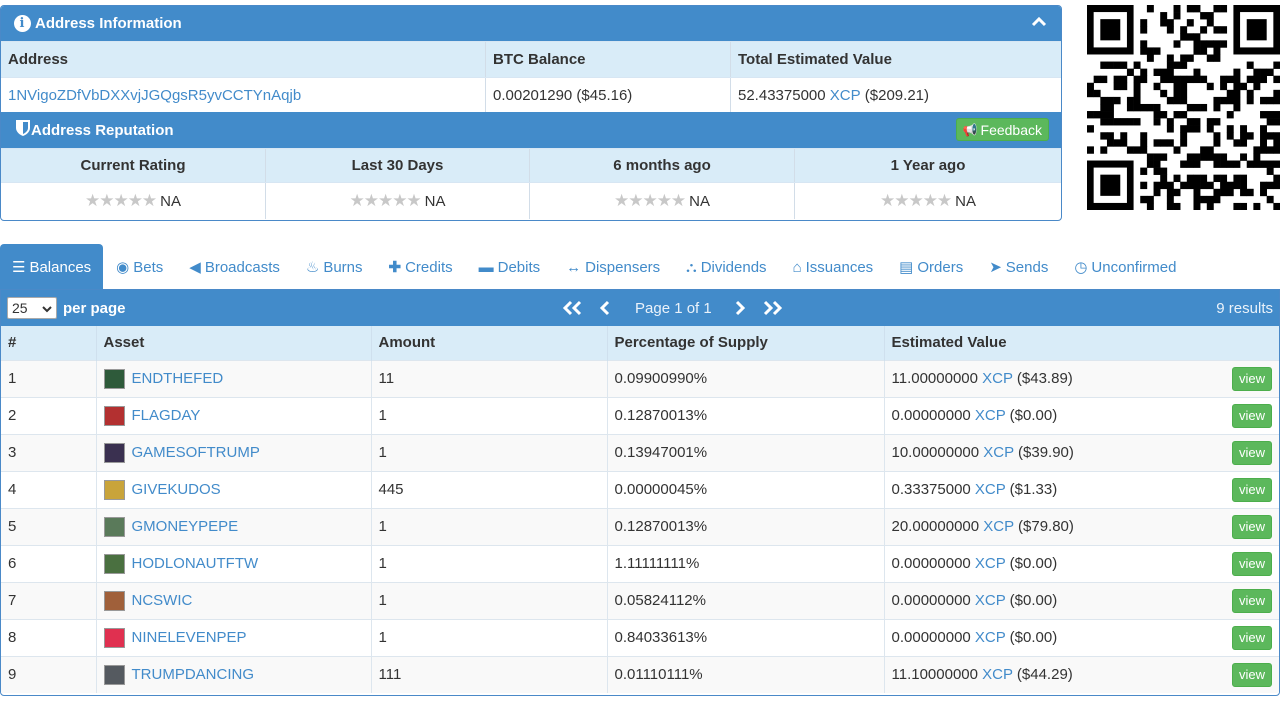 This screenshot has width=1280, height=701. I want to click on tab-label: Dividends, so click(733, 267).